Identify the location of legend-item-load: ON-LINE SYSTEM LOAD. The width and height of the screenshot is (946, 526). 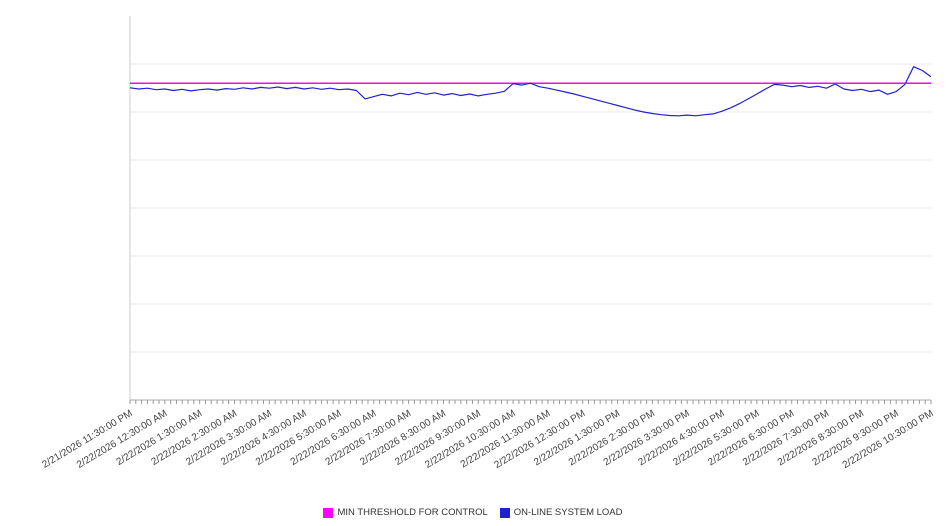
(561, 512).